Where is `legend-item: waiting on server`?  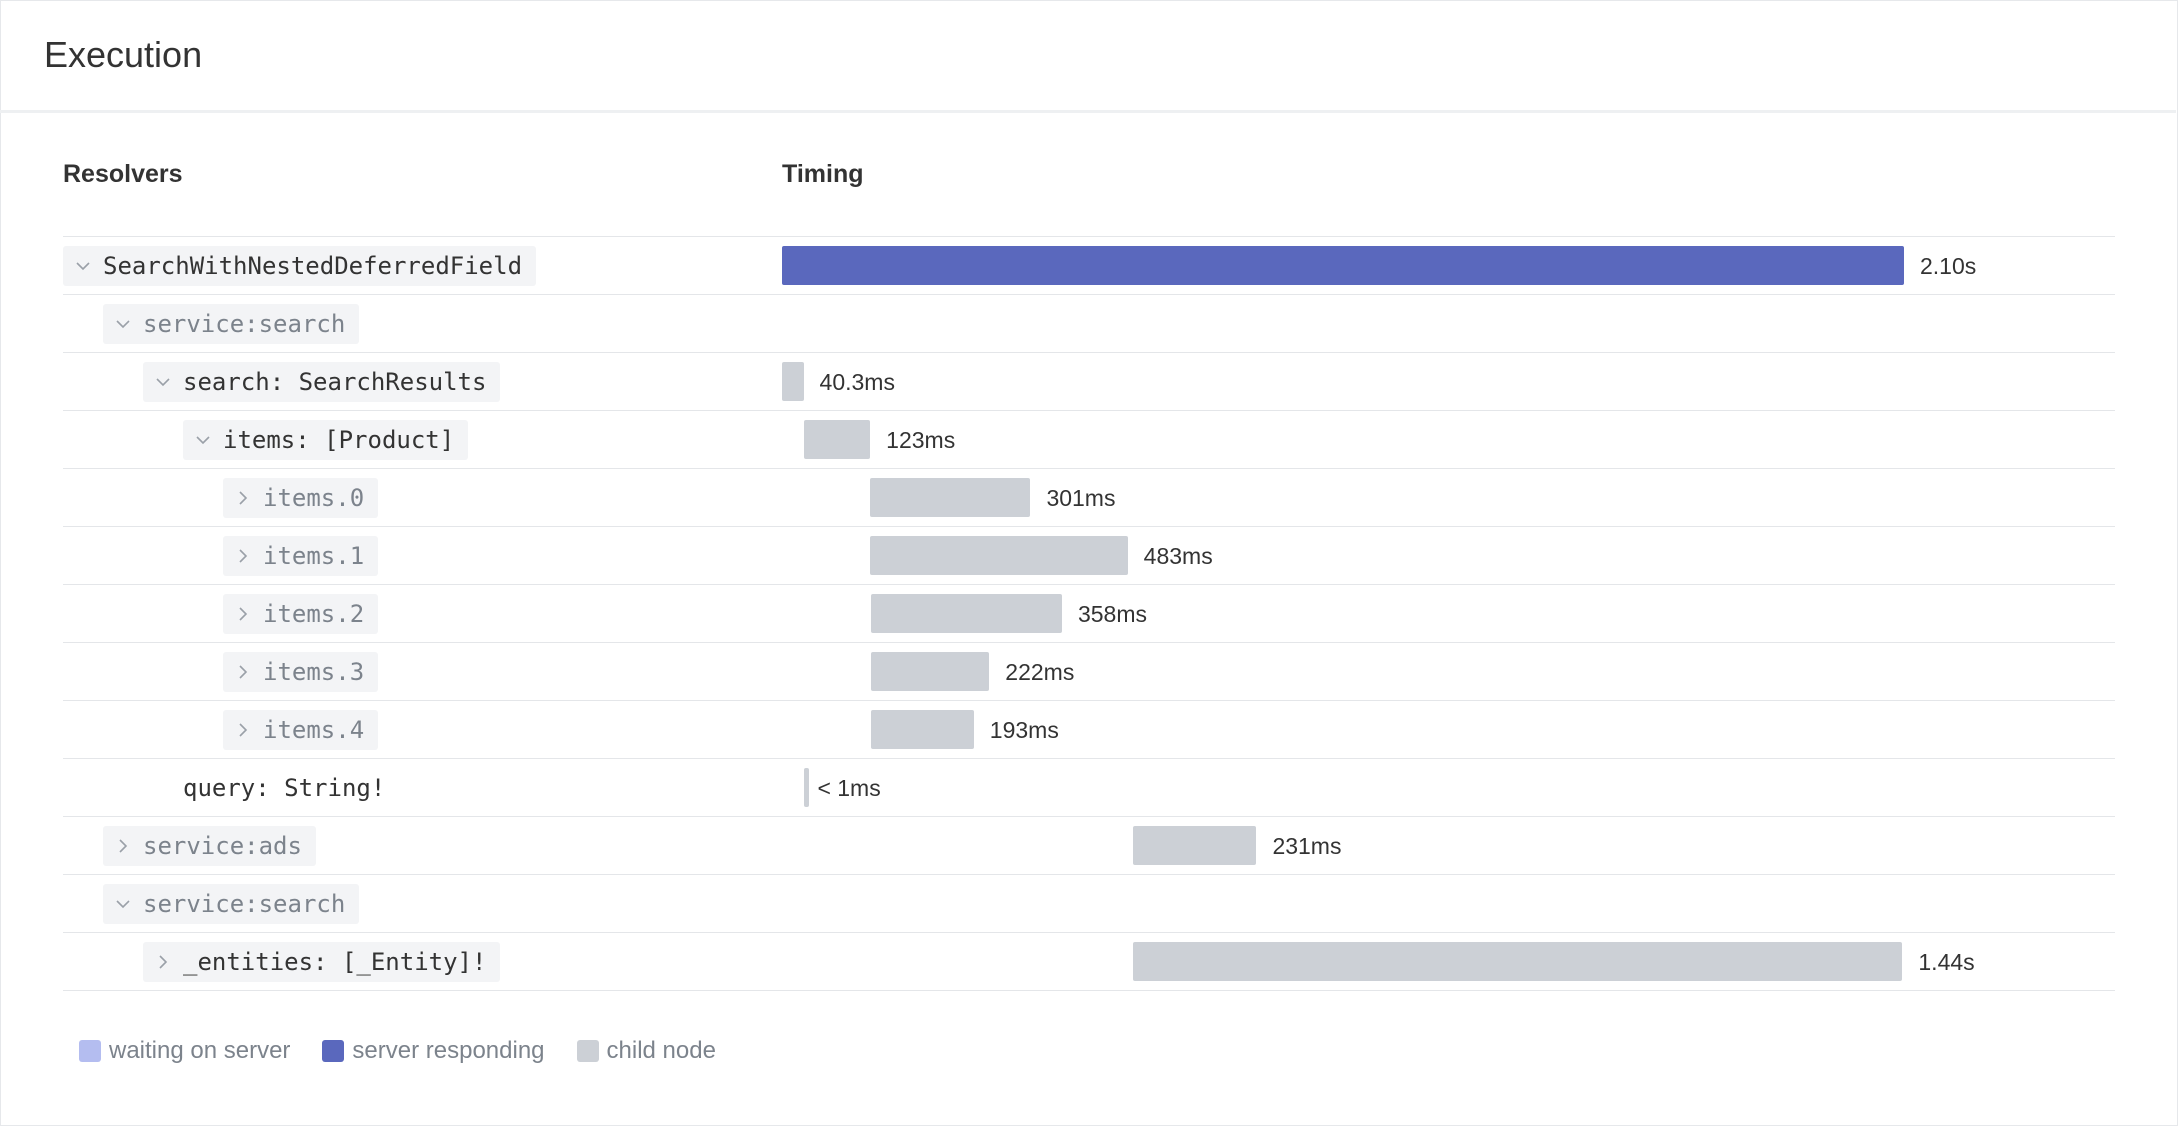 legend-item: waiting on server is located at coordinates (184, 1051).